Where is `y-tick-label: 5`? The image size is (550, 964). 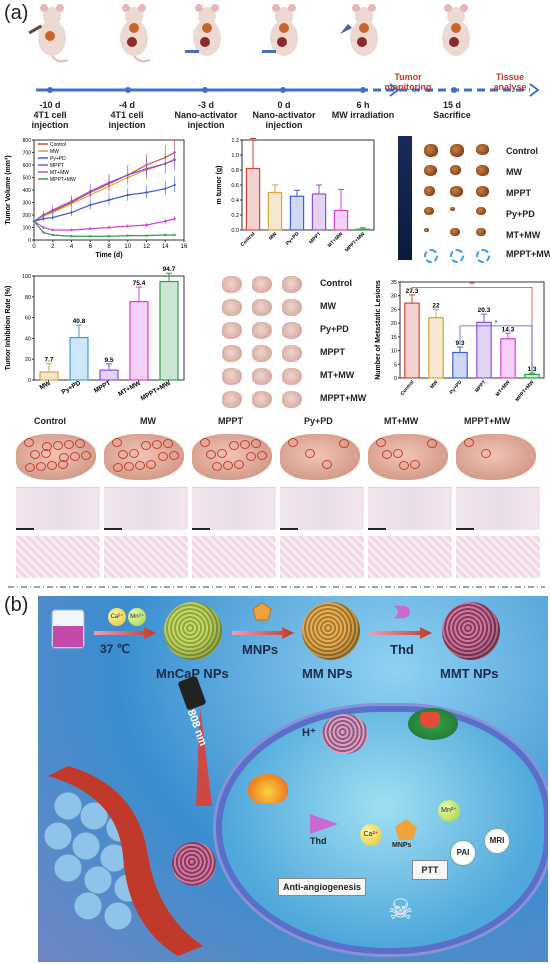
y-tick-label: 5 is located at coordinates (395, 365).